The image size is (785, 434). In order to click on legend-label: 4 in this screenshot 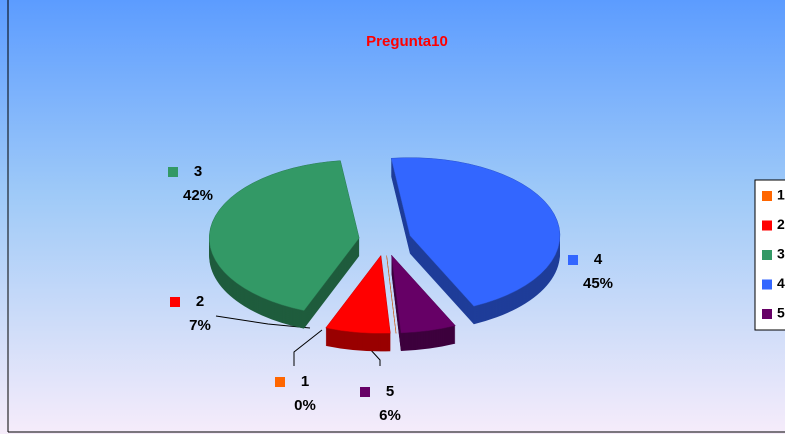, I will do `click(781, 283)`.